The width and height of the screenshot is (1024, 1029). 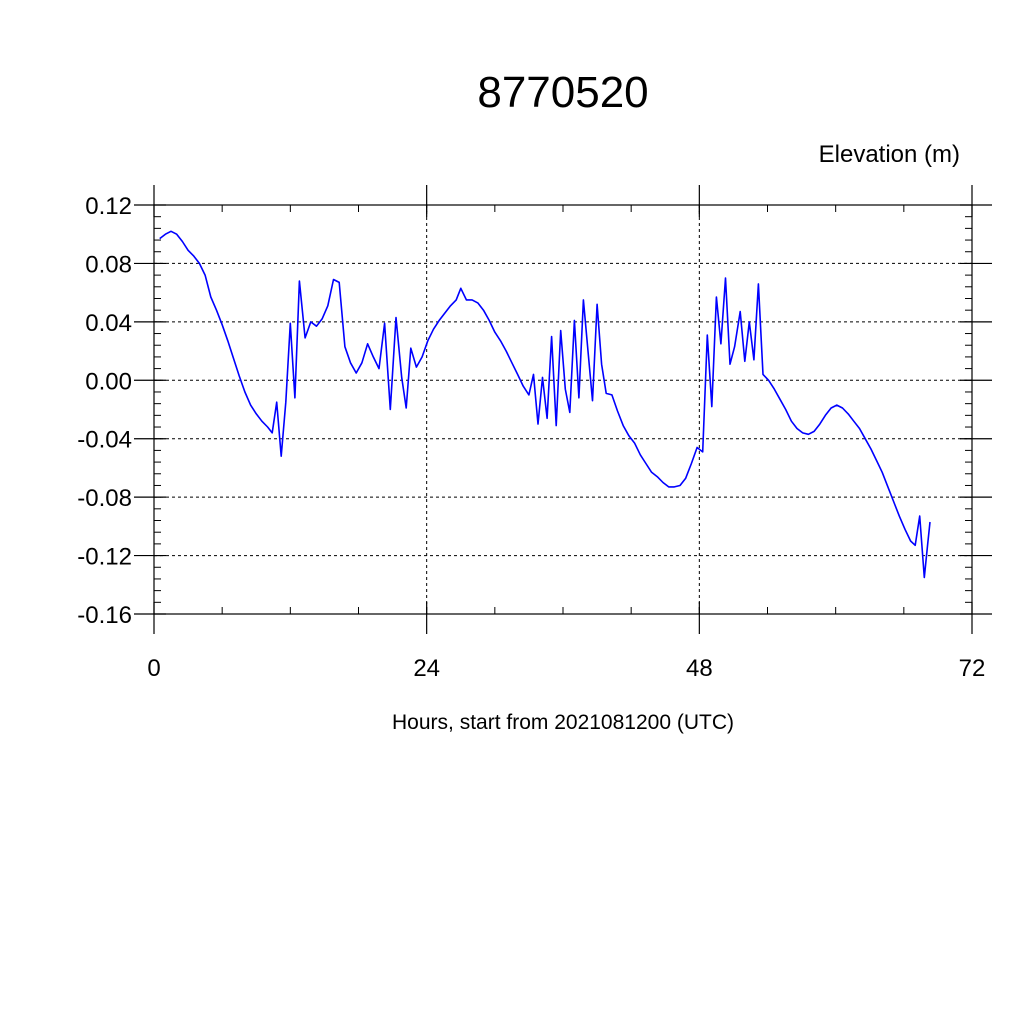 What do you see at coordinates (104, 498) in the screenshot?
I see `y-tick-label: -0.08` at bounding box center [104, 498].